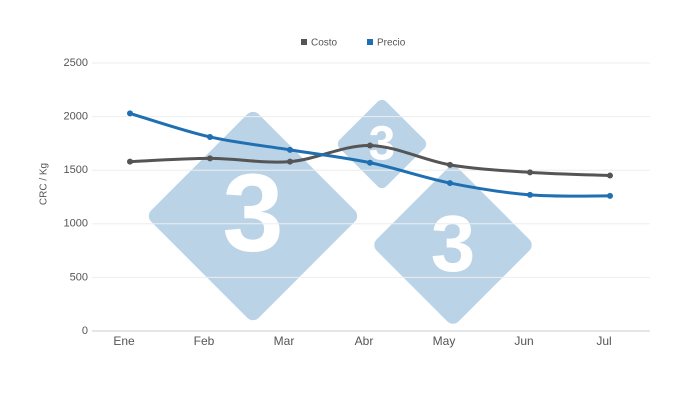 Image resolution: width=700 pixels, height=400 pixels. Describe the element at coordinates (523, 341) in the screenshot. I see `x-tick-label: Jun` at that location.